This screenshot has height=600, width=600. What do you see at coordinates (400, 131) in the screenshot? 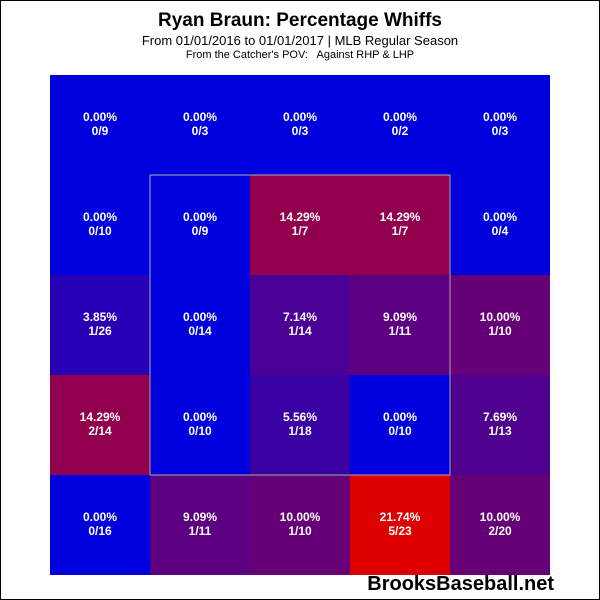
I see `cell-count: 0/2` at bounding box center [400, 131].